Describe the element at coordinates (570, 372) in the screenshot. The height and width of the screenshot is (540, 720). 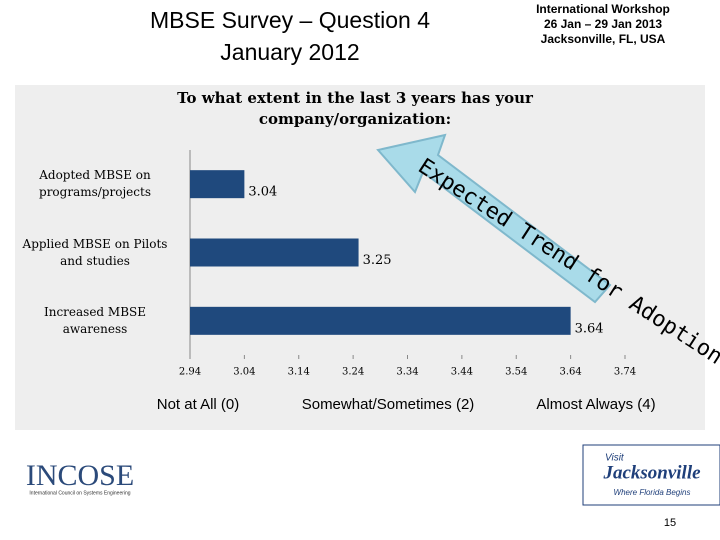
I see `x-tick-label: 3.64` at that location.